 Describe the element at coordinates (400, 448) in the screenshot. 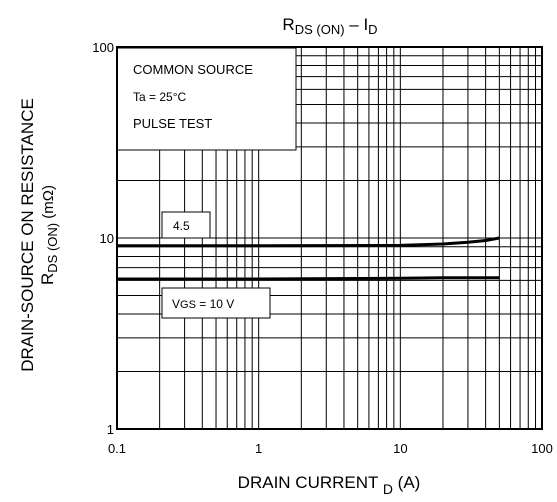

I see `x-tick-label-2: 10` at that location.